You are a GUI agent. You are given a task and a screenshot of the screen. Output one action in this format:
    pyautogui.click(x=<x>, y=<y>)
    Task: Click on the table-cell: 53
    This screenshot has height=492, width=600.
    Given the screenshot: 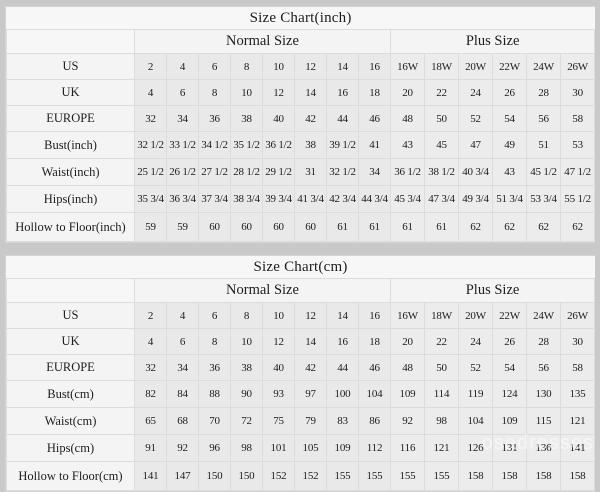 What is the action you would take?
    pyautogui.click(x=577, y=145)
    